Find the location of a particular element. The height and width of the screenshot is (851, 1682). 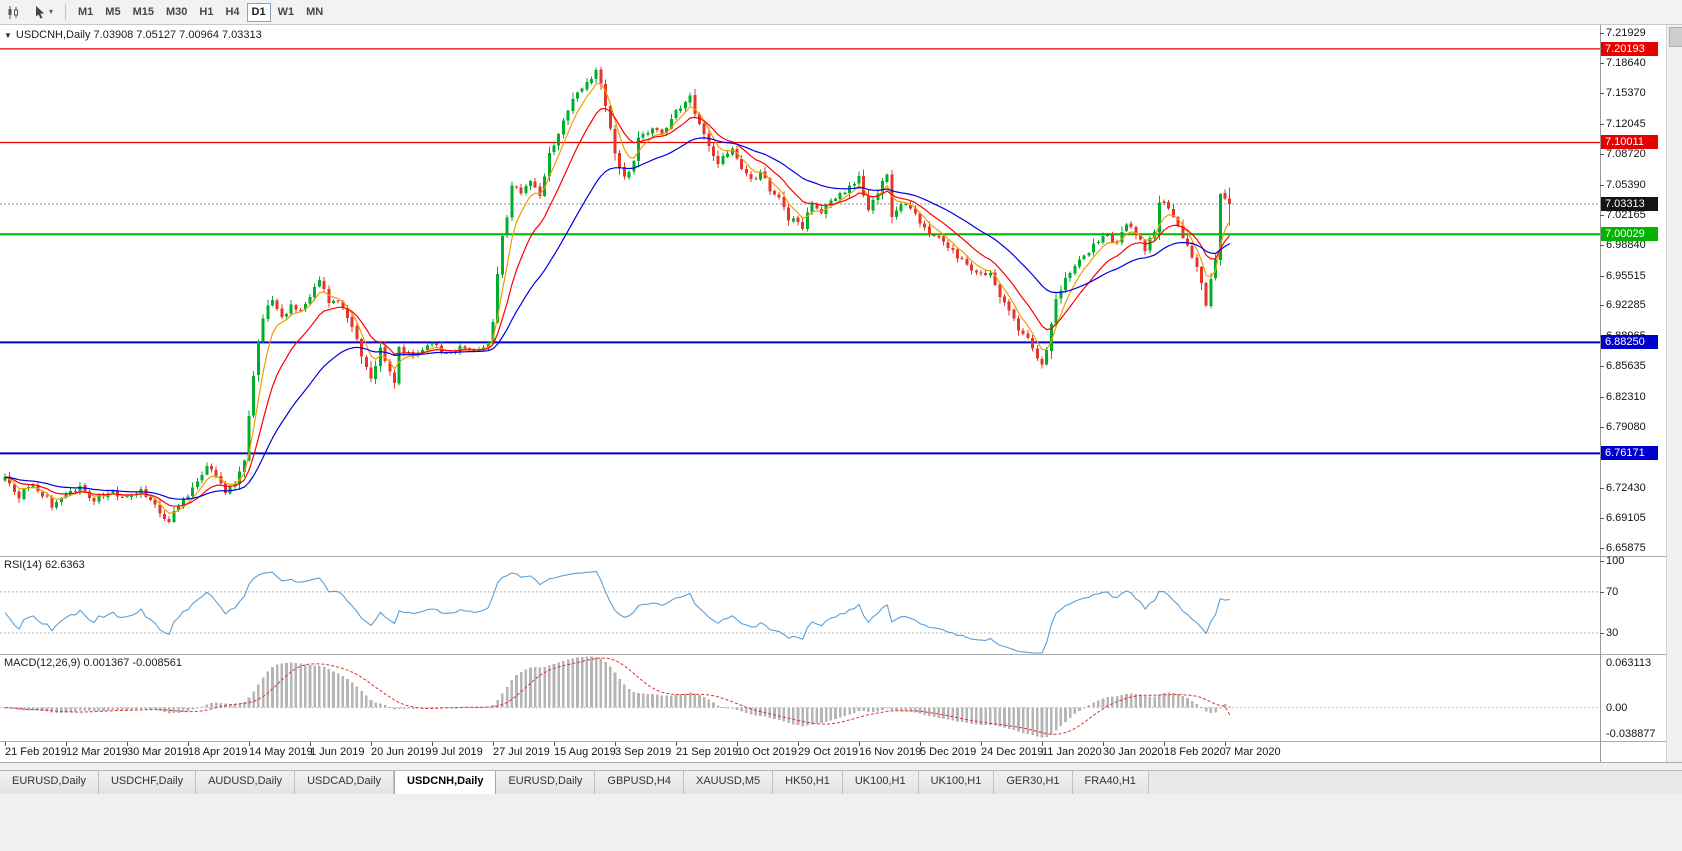

chart-tab-usdchf-daily: USDCHF,Daily is located at coordinates (147, 782).